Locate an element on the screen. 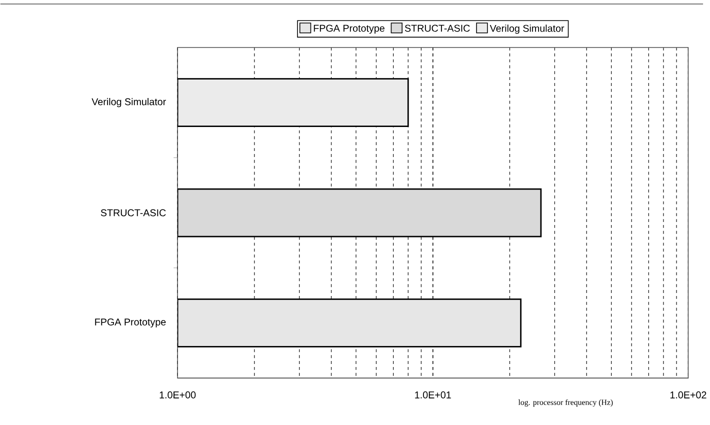 This screenshot has width=710, height=425. x-tick-label: 1.0E+00 is located at coordinates (178, 395).